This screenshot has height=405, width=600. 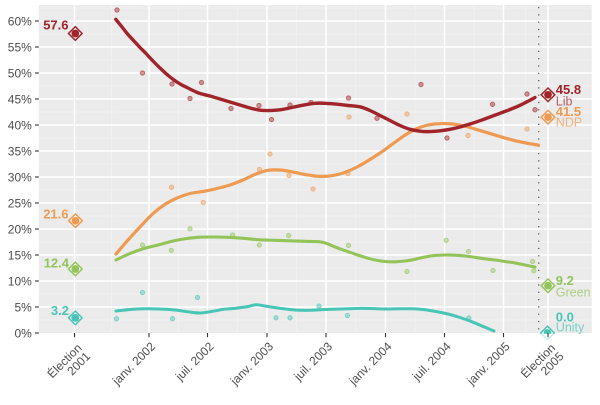 I want to click on svg-text: 60%, so click(x=20, y=21).